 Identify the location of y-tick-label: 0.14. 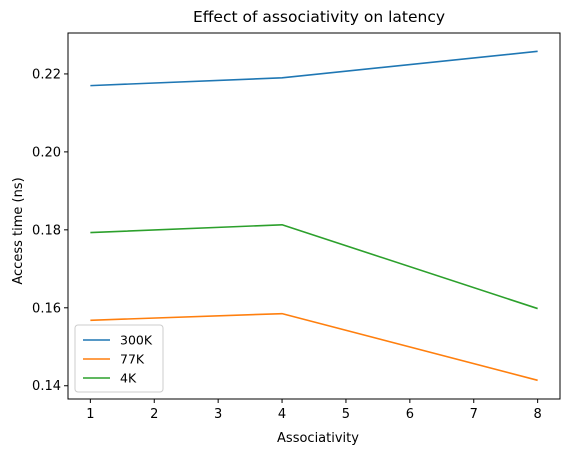
(46, 386).